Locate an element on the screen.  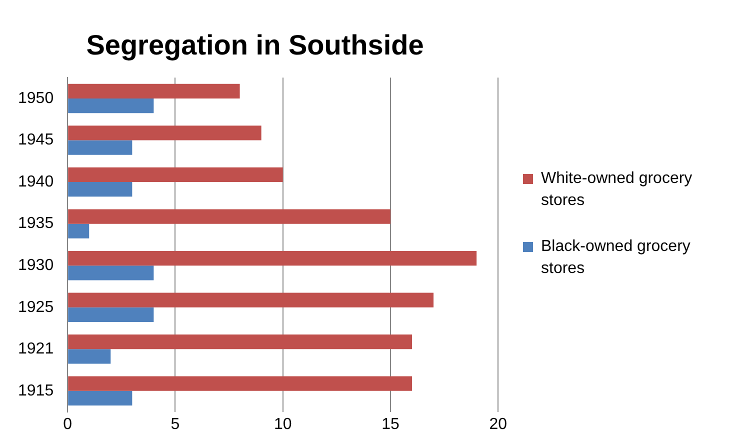
legend-label: White-owned grocery stores is located at coordinates (617, 189).